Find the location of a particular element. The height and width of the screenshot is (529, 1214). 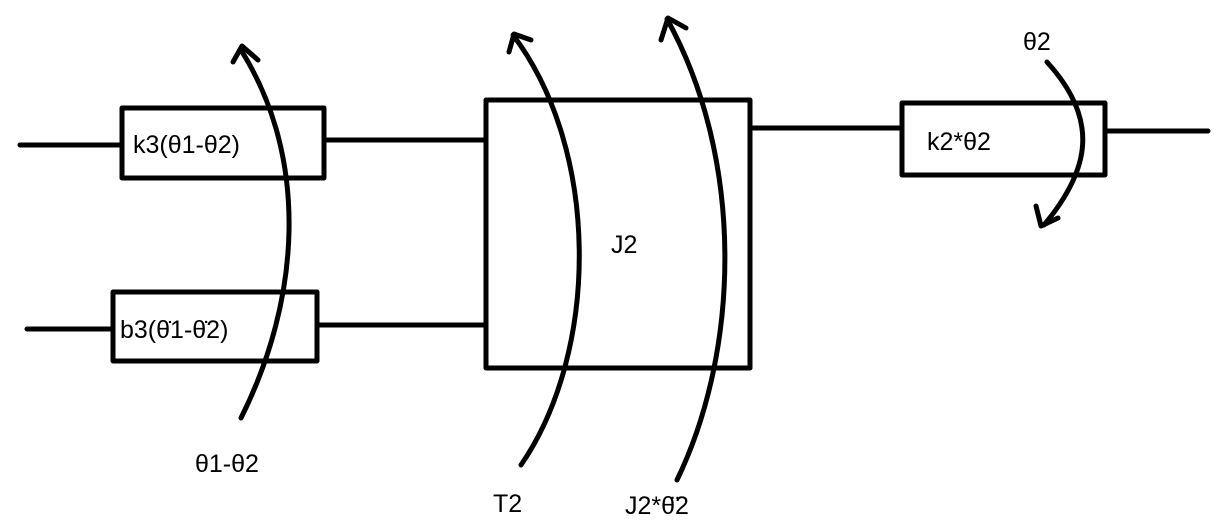

t2-arrow-curve is located at coordinates (546, 250).